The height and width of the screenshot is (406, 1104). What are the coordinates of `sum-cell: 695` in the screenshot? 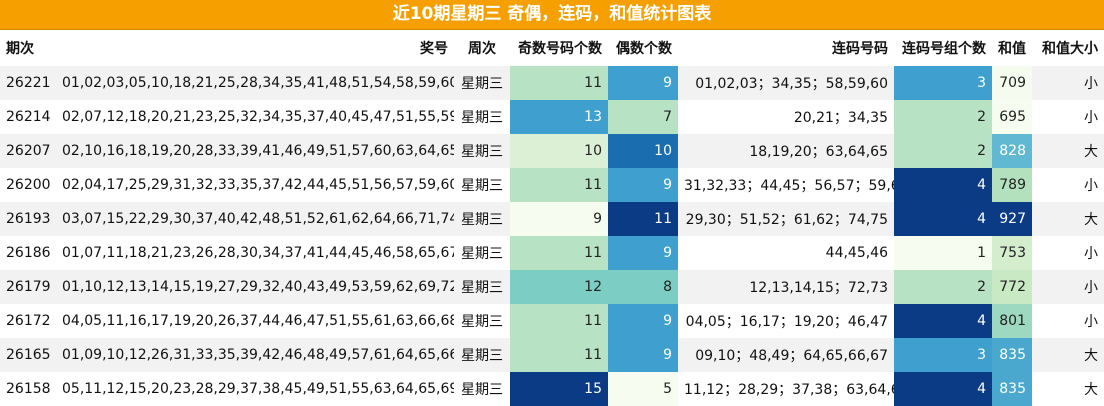 It's located at (1012, 117).